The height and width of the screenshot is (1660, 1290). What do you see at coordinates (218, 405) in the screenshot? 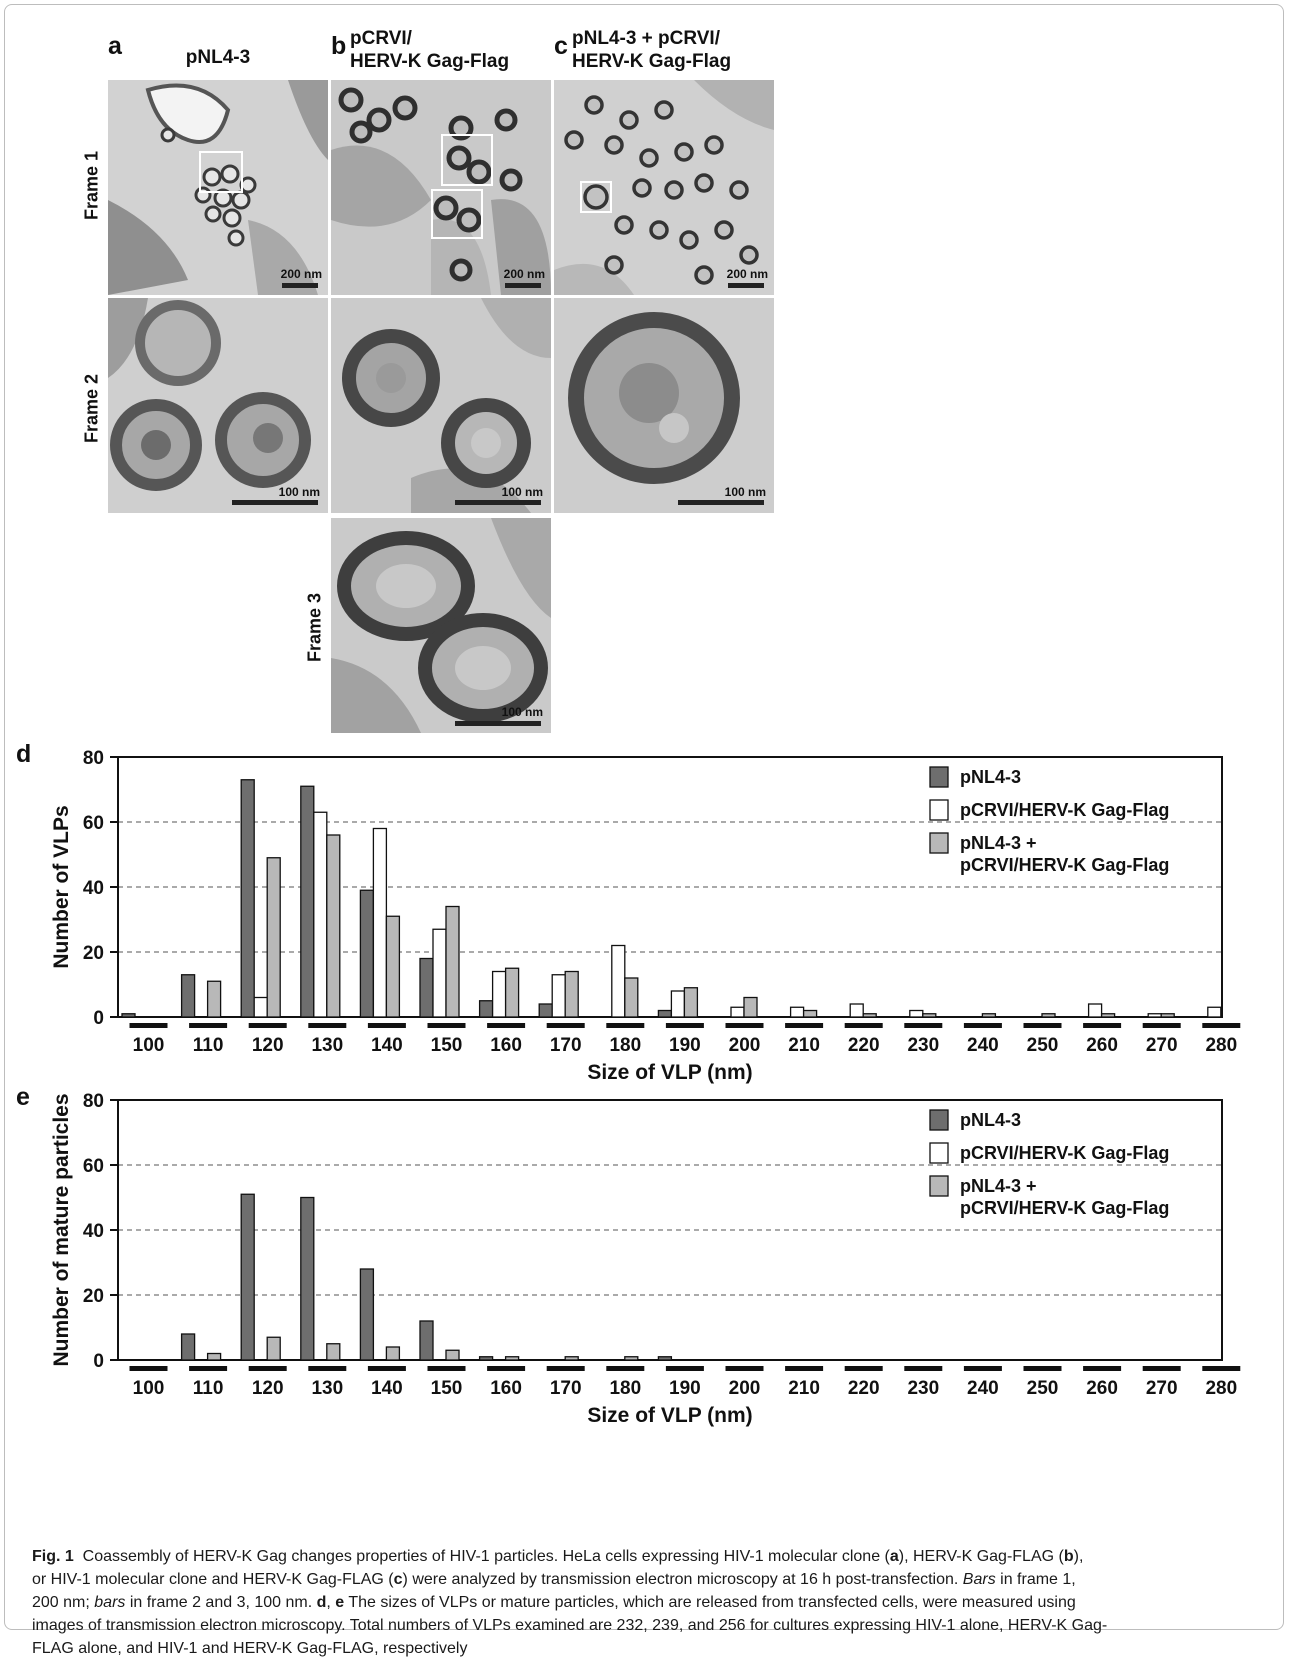
I see `em-image-a-frame2` at bounding box center [218, 405].